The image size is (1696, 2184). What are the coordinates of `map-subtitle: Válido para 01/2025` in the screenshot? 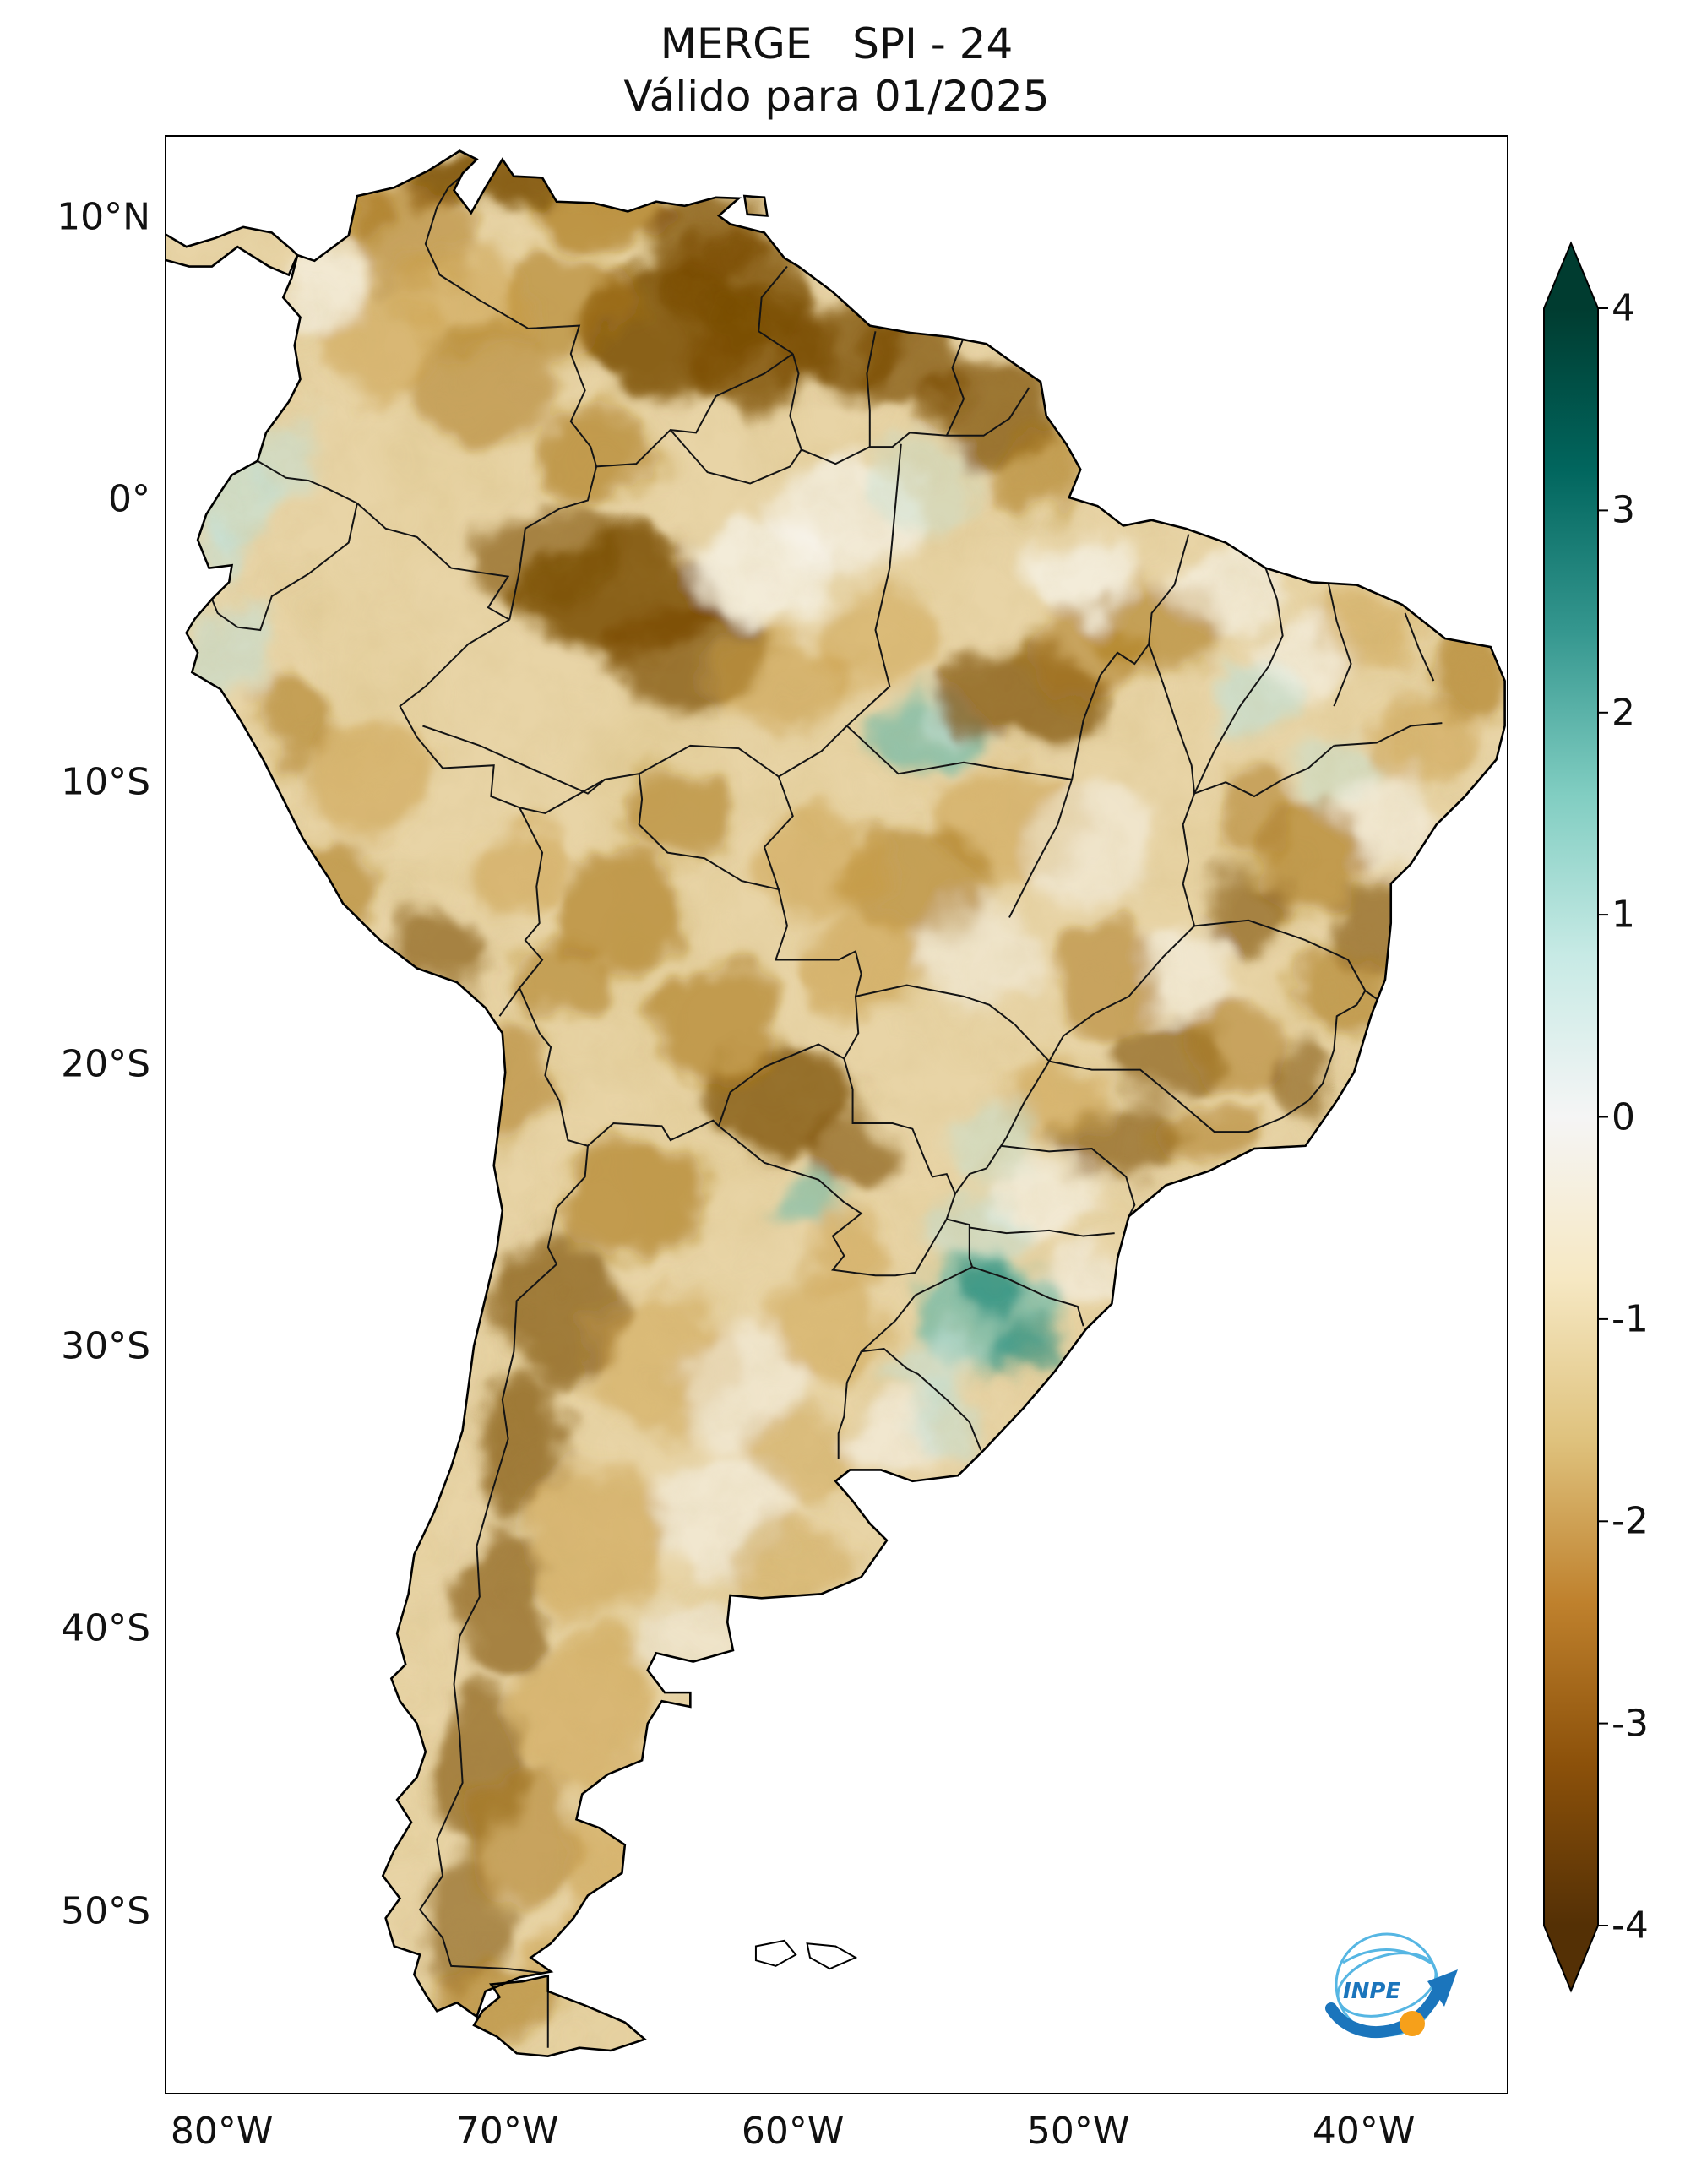 It's located at (836, 96).